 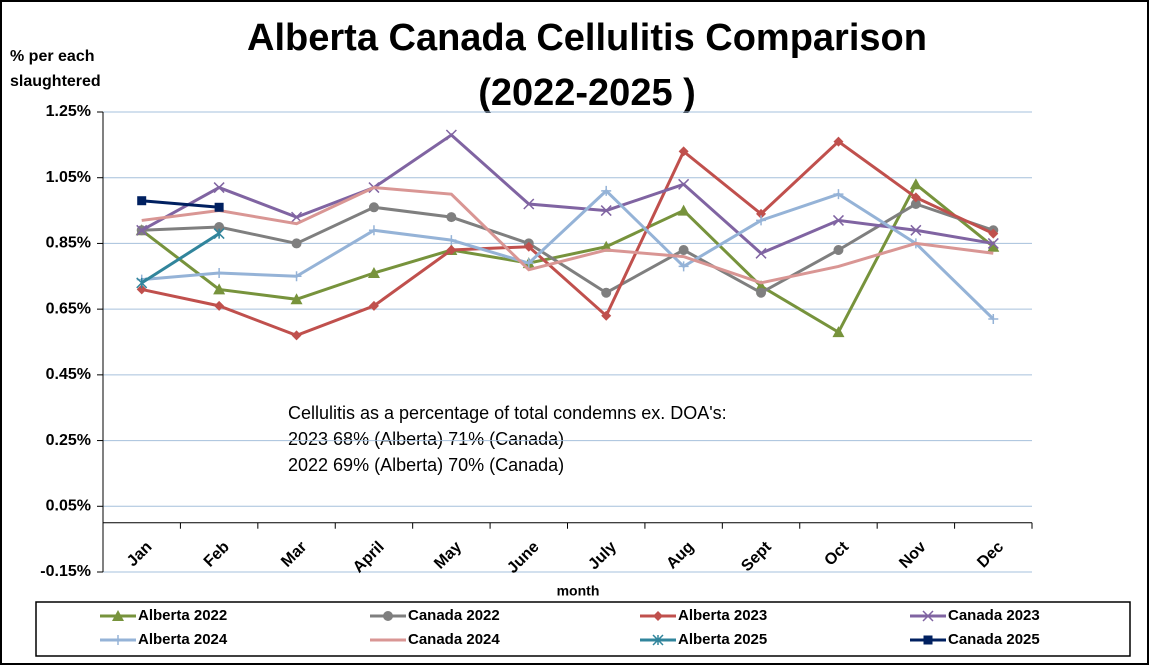 I want to click on y-tick-label: -0.15%, so click(x=65, y=571).